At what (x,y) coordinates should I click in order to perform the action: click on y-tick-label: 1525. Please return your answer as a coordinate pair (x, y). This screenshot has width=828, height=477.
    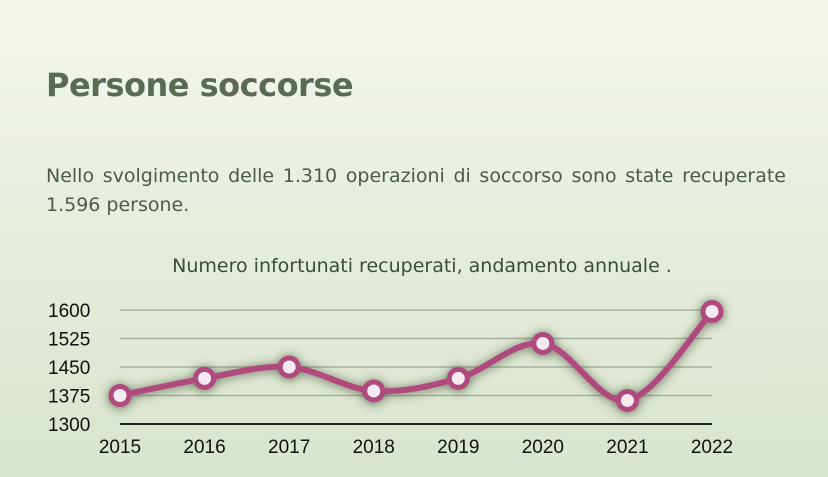
    Looking at the image, I should click on (69, 340).